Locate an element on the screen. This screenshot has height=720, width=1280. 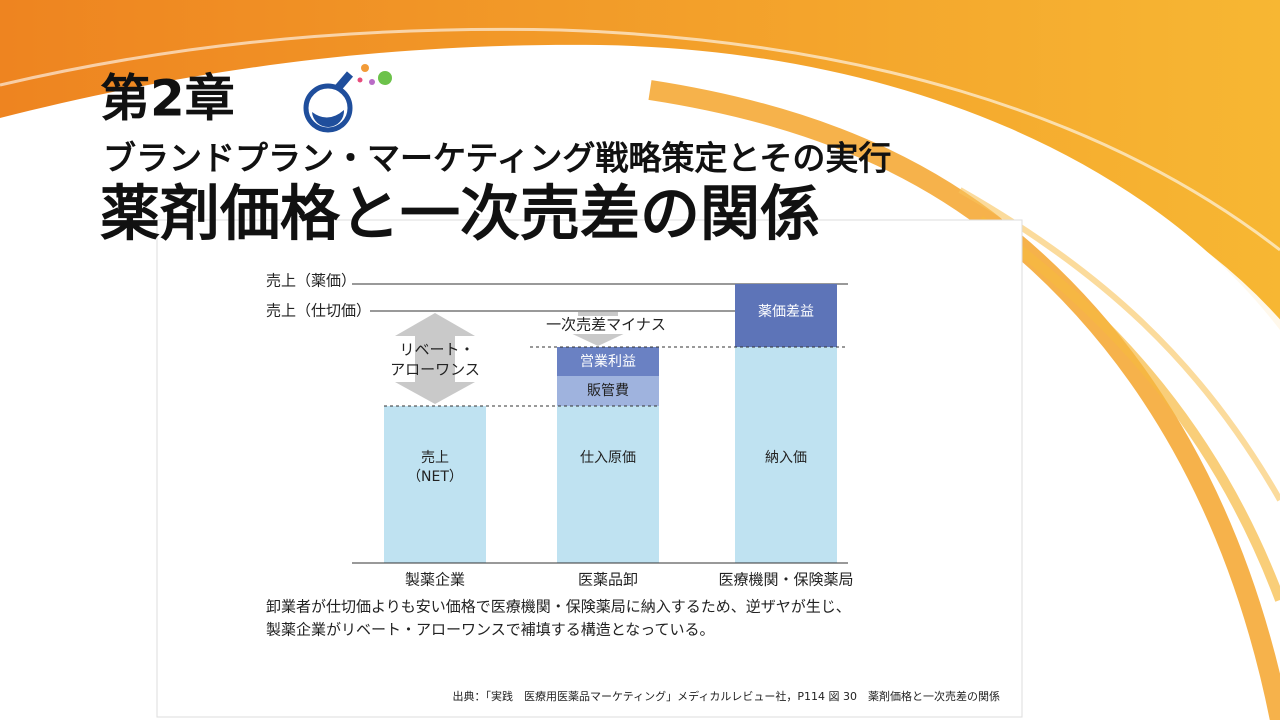
caption: 卸業者が仕切価よりも安い価格で医療機関・保険薬局に納入するため、逆ザヤが生じ、 is located at coordinates (558, 607).